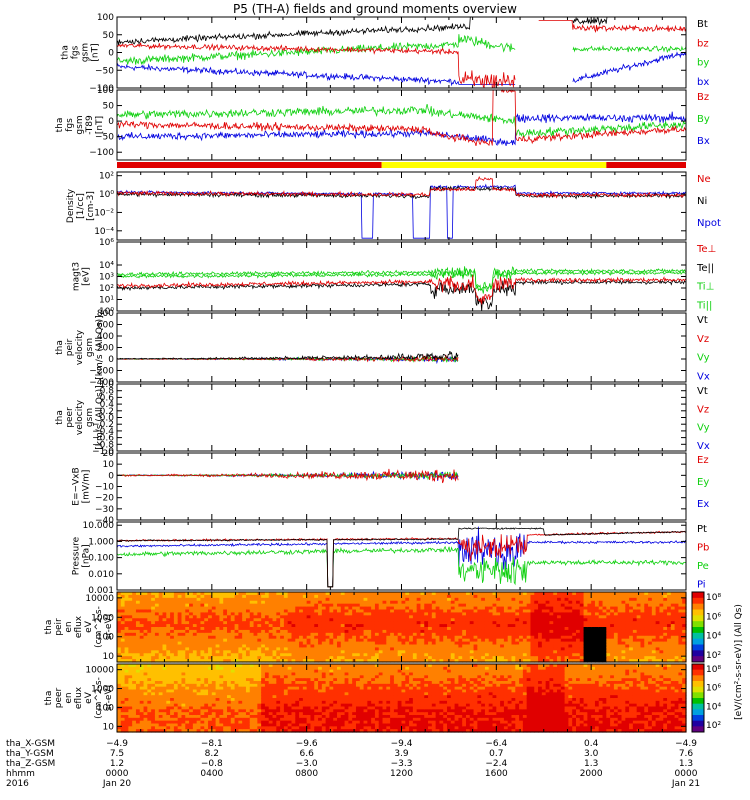 Image resolution: width=750 pixels, height=800 pixels. Describe the element at coordinates (107, 412) in the screenshot. I see `y-tick-label: 0.2` at that location.